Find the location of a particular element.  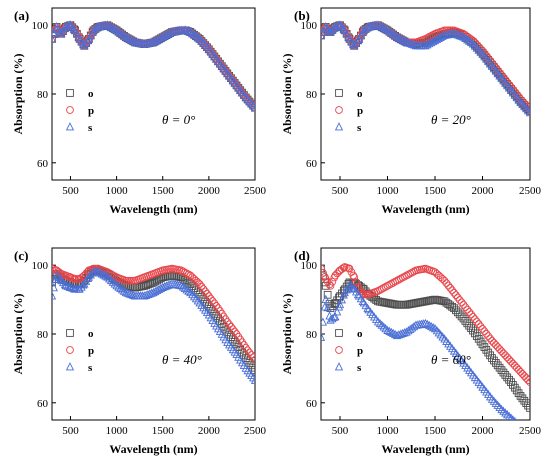

series-o is located at coordinates (425, 338).